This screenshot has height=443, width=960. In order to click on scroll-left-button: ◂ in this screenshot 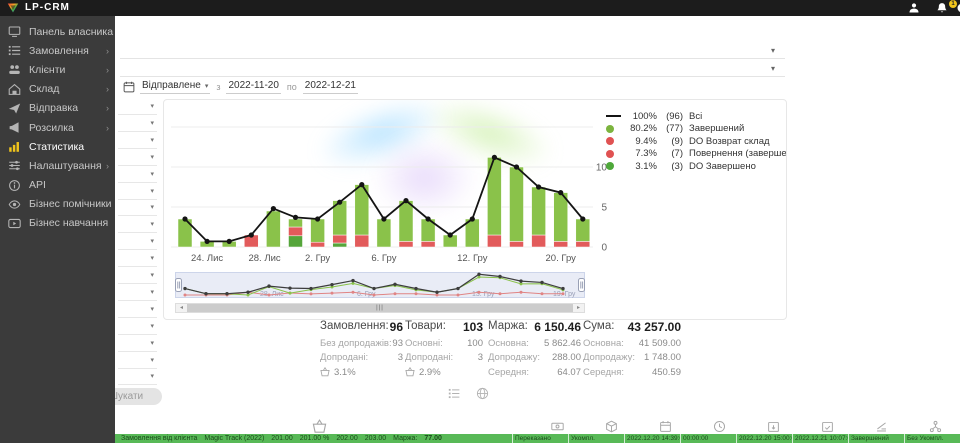, I will do `click(181, 308)`.